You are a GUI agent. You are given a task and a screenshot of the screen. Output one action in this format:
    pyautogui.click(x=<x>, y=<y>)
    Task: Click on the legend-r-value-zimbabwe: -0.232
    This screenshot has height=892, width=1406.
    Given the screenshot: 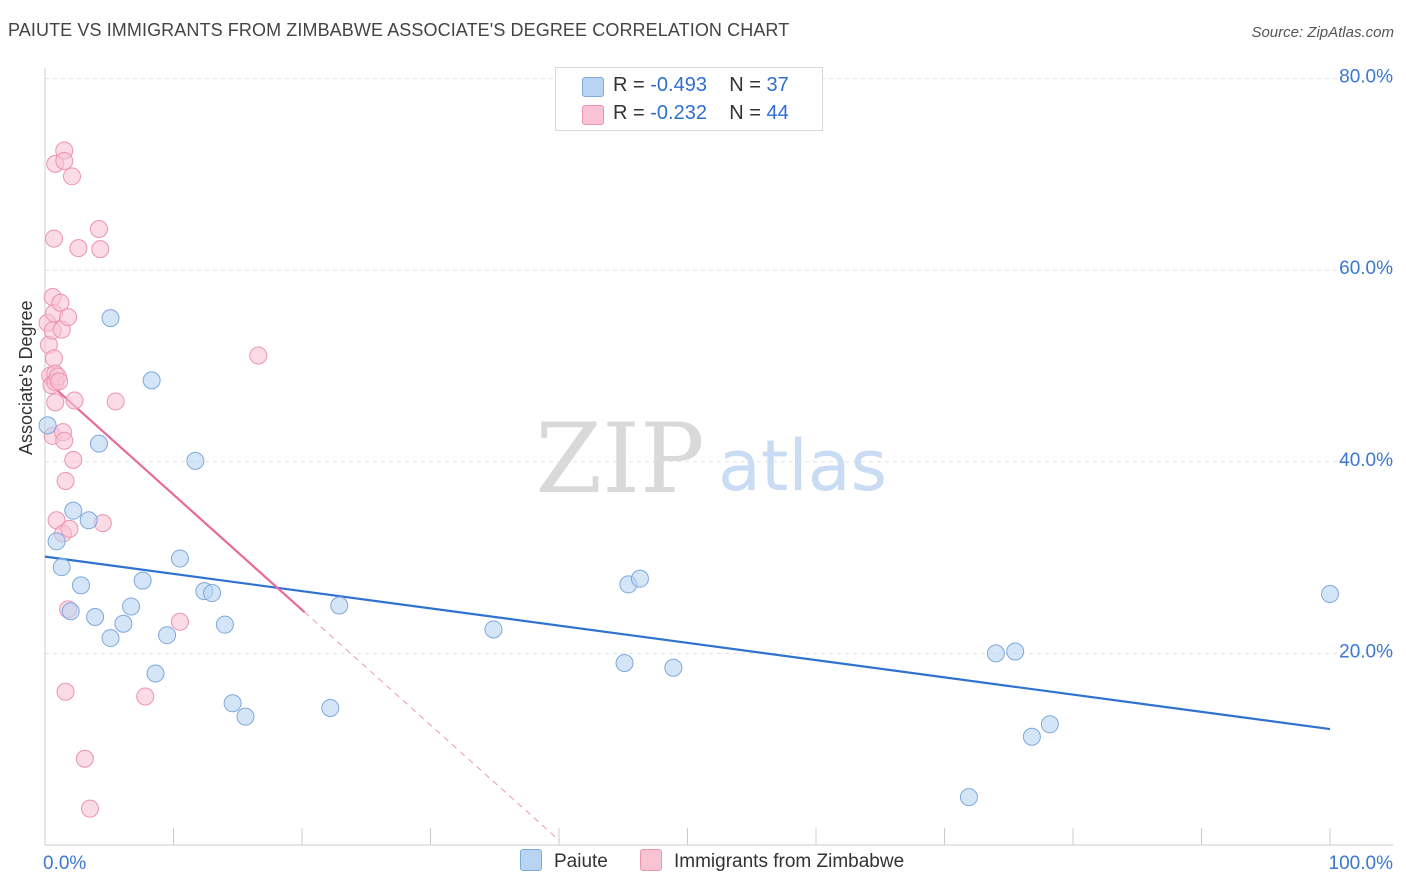 What is the action you would take?
    pyautogui.click(x=678, y=113)
    